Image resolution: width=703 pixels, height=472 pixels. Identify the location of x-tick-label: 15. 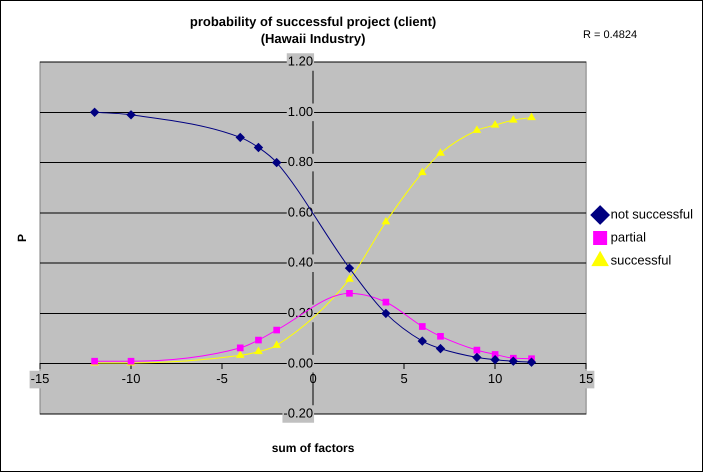
(586, 378).